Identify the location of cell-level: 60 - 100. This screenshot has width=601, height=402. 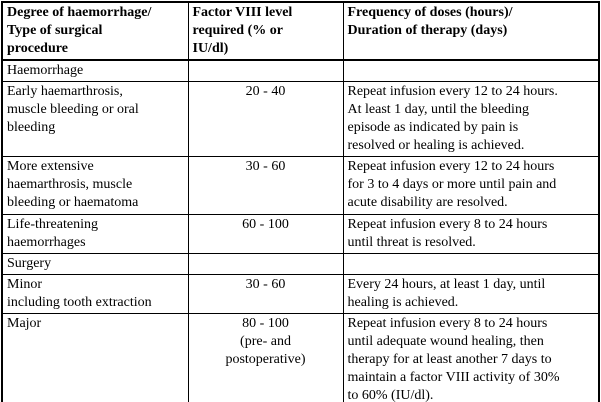
(265, 234).